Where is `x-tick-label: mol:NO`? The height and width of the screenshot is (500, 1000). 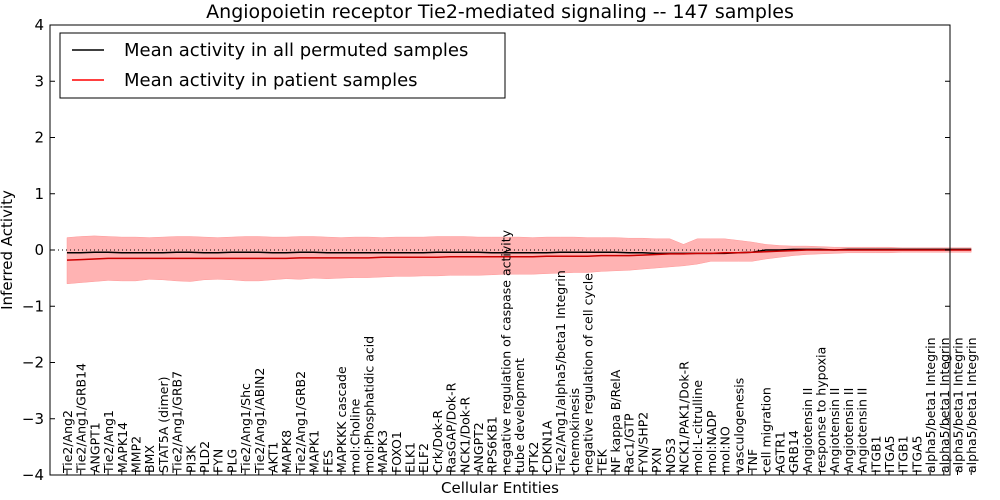
x-tick-label: mol:NO is located at coordinates (725, 449).